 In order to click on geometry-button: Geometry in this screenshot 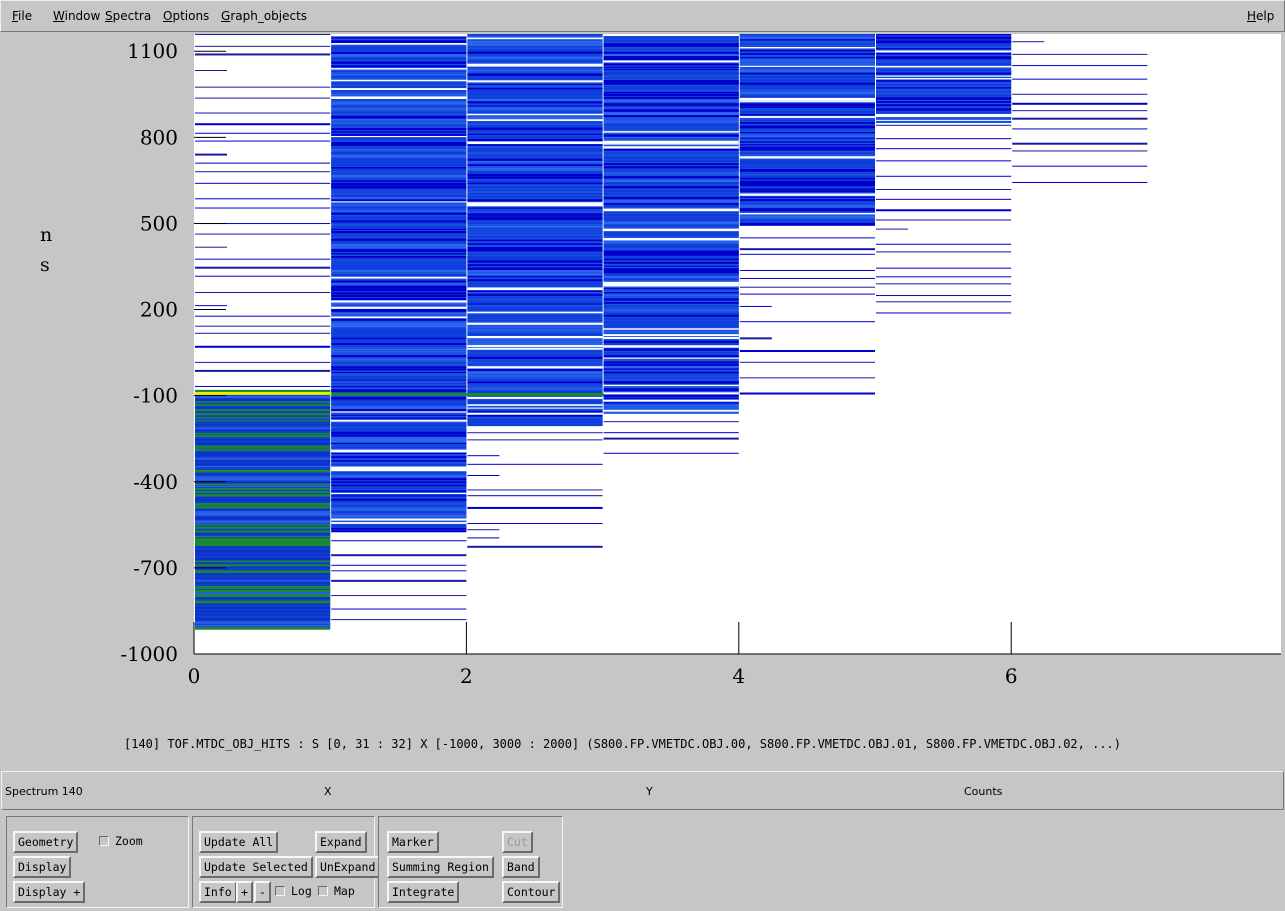, I will do `click(46, 842)`.